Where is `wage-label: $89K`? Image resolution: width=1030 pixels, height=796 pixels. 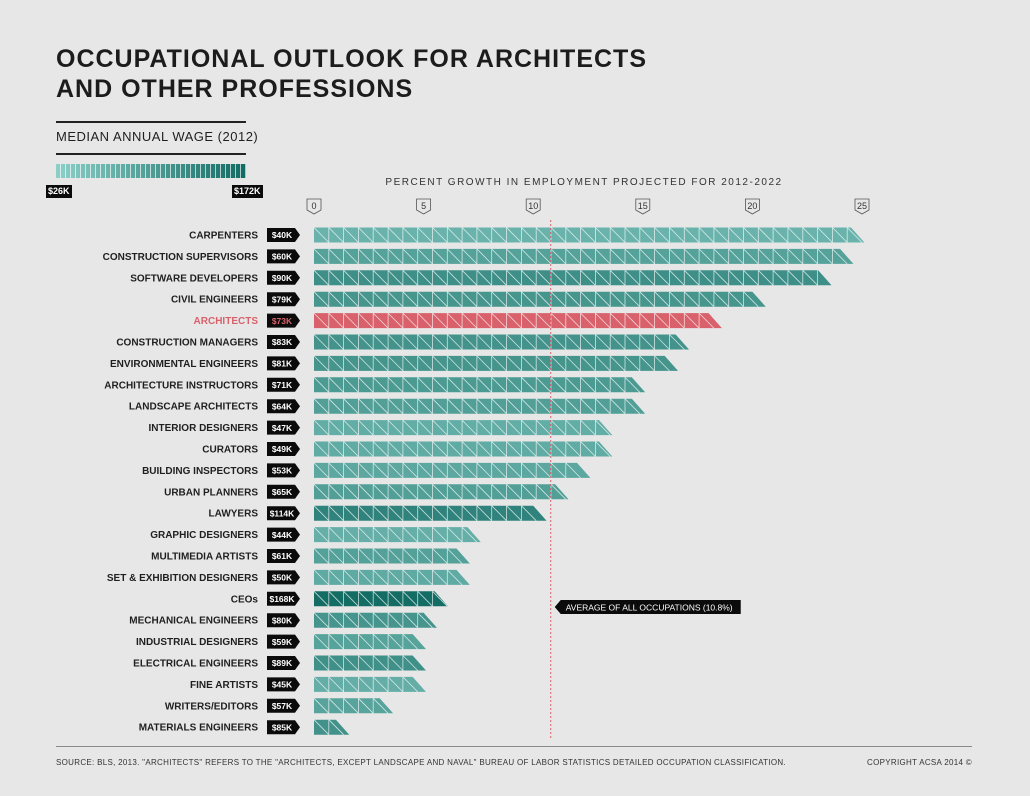
wage-label: $89K is located at coordinates (282, 663).